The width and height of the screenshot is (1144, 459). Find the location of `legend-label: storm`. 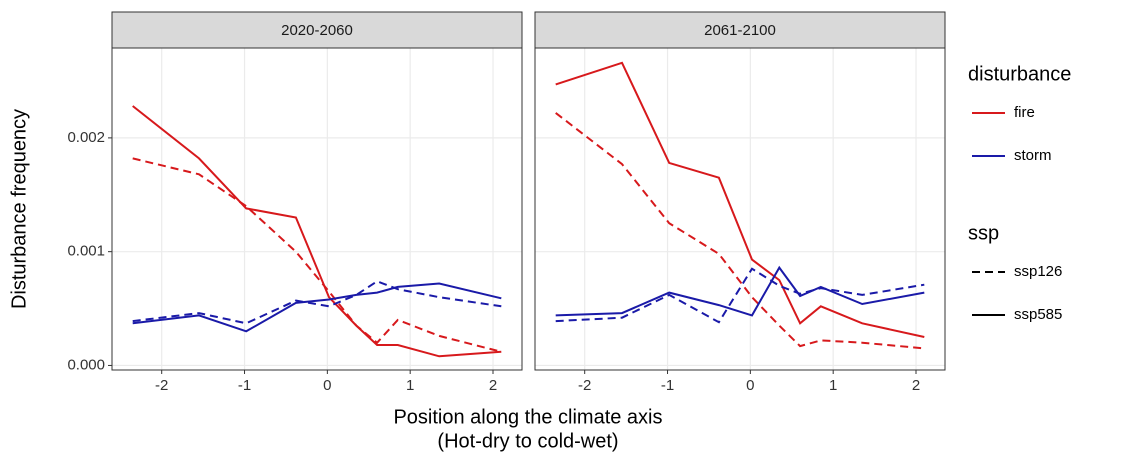

legend-label: storm is located at coordinates (1033, 155).